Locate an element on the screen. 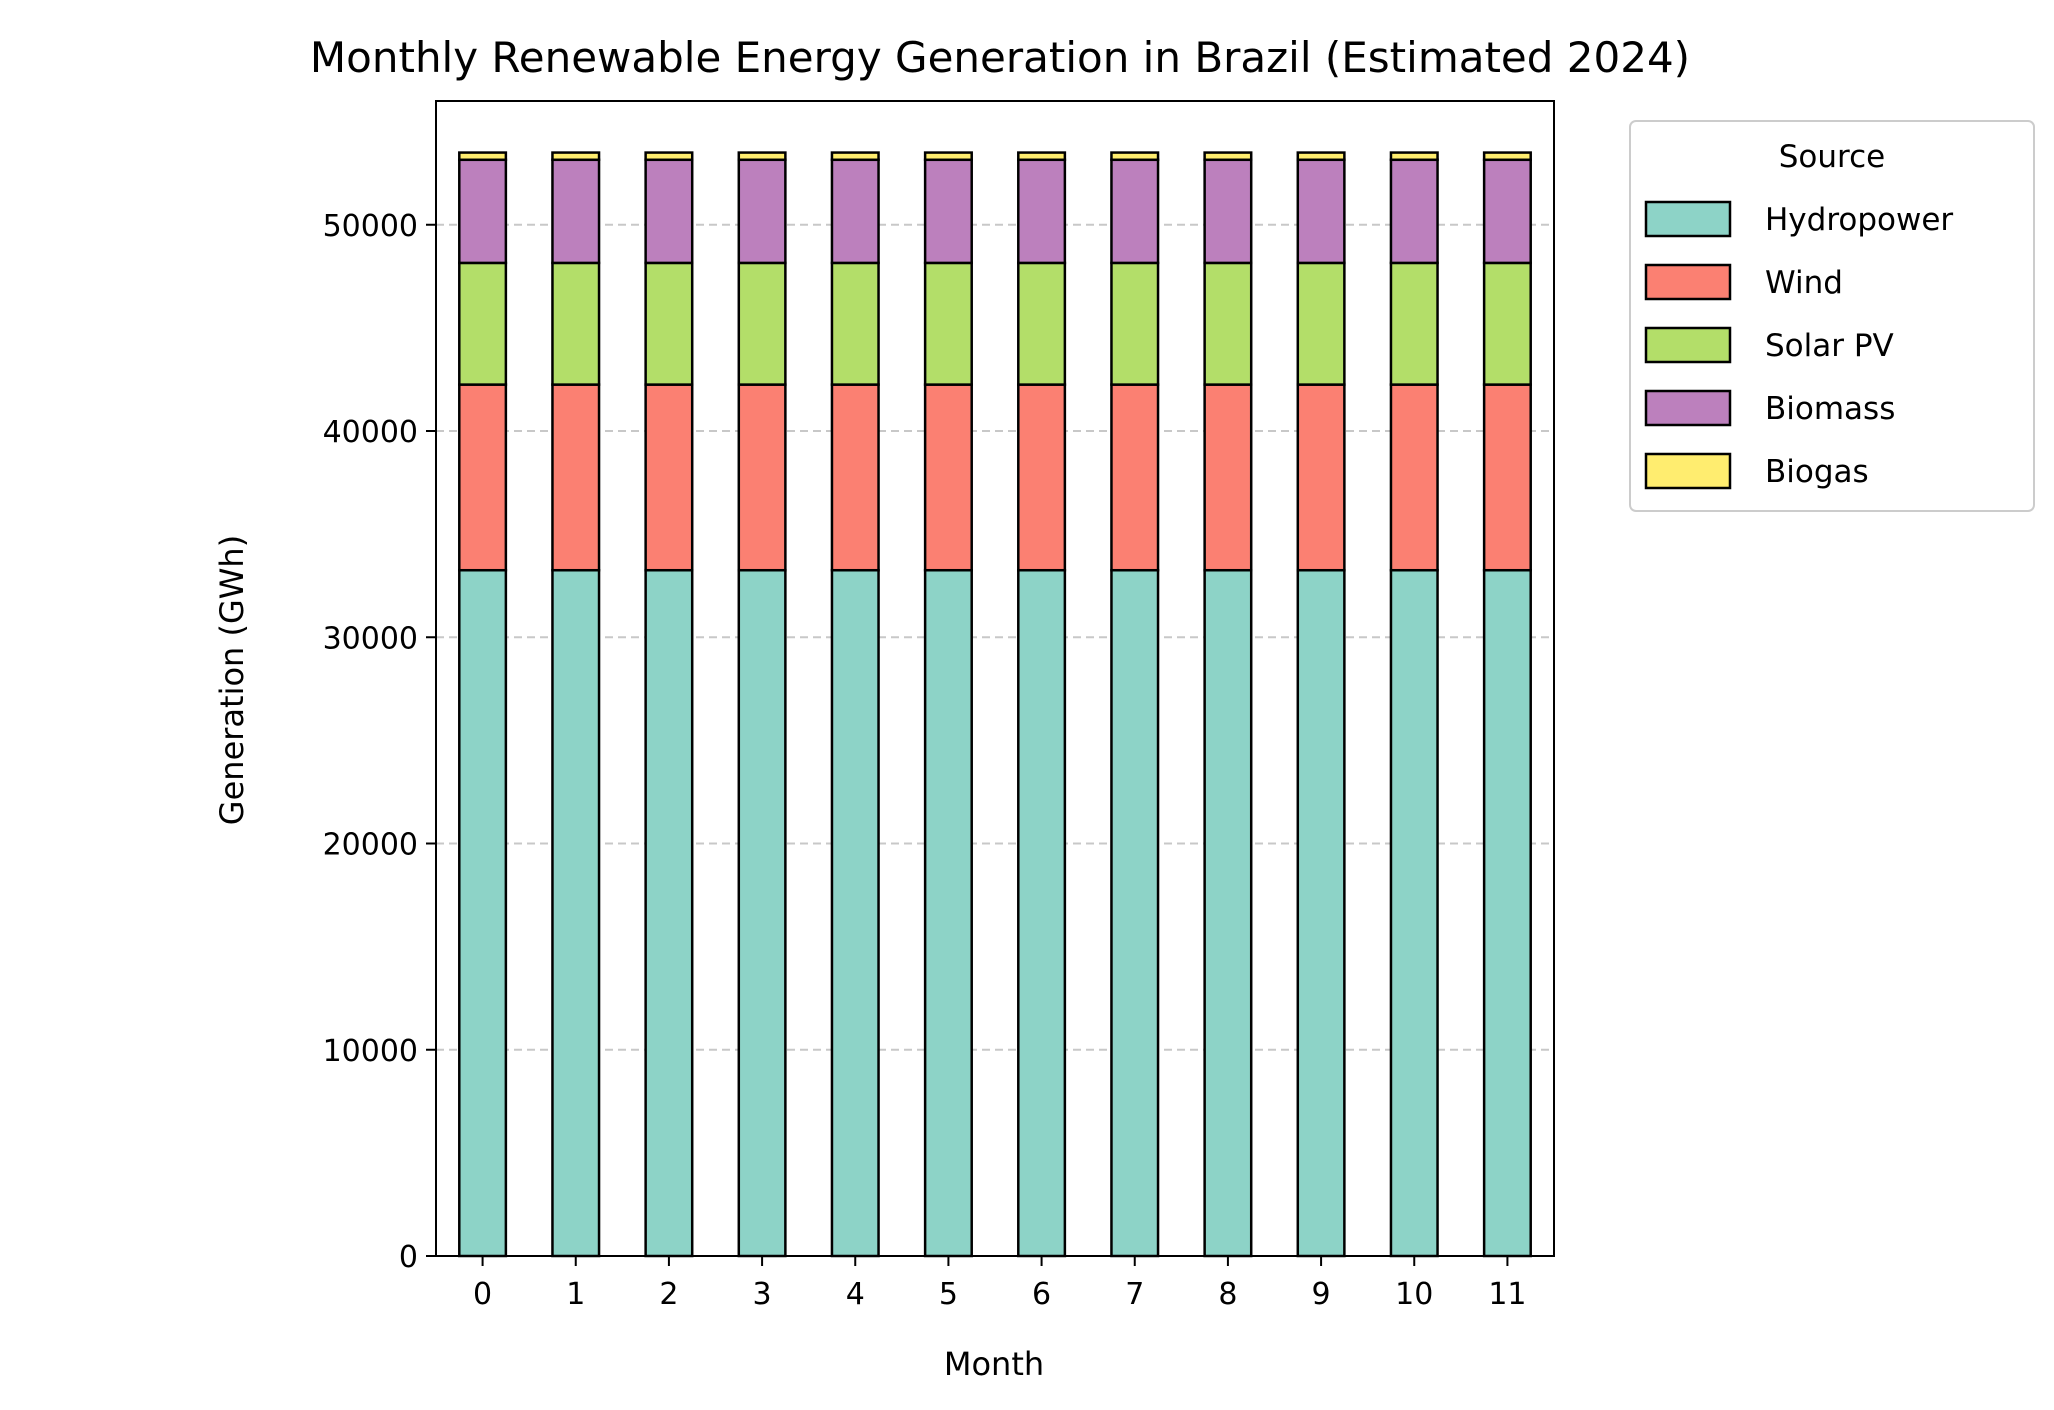  legend-label: Hydropower is located at coordinates (1859, 220).